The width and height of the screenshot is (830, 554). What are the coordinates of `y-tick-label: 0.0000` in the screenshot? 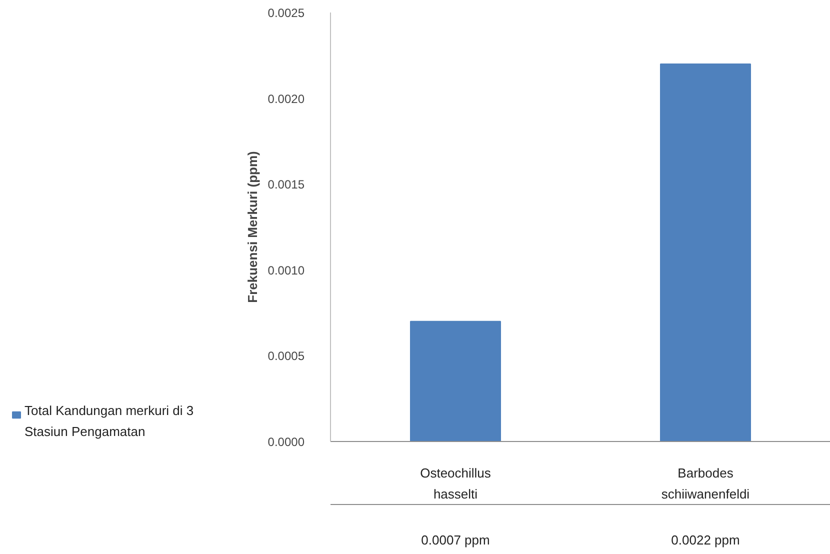 It's located at (286, 442).